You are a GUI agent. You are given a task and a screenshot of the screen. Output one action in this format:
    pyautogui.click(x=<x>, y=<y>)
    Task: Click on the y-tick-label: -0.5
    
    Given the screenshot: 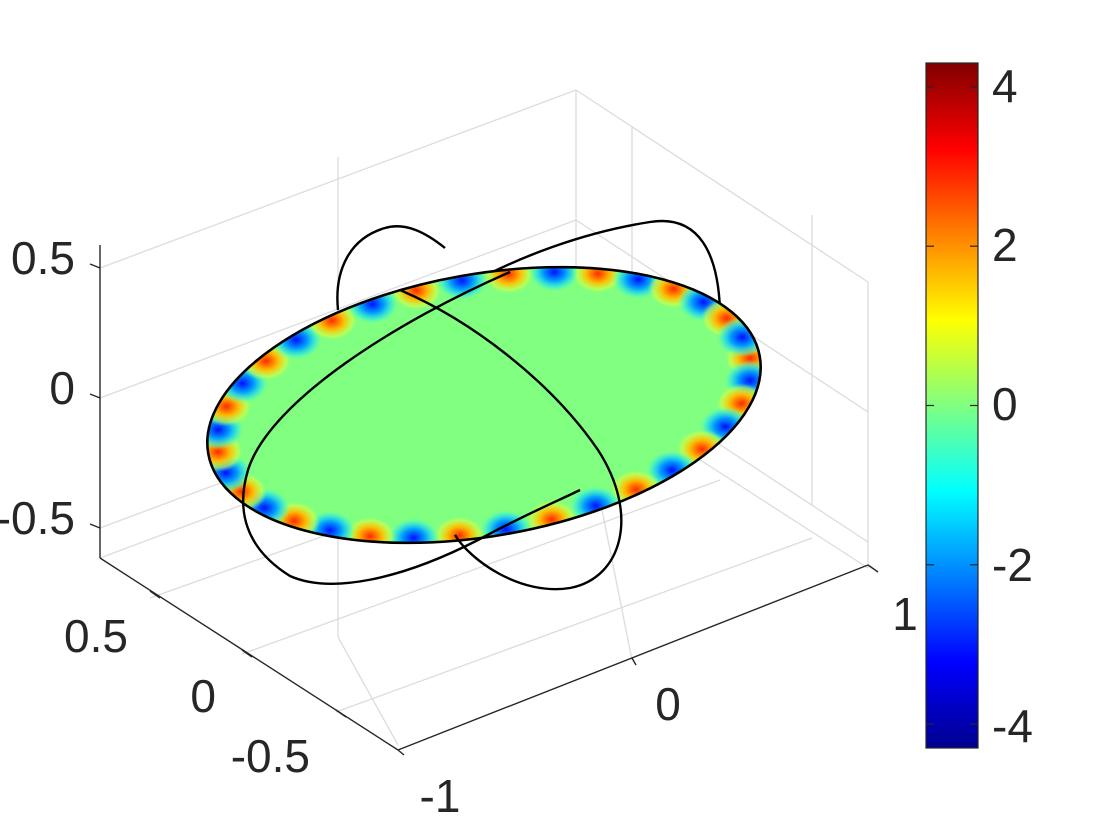 What is the action you would take?
    pyautogui.click(x=270, y=756)
    